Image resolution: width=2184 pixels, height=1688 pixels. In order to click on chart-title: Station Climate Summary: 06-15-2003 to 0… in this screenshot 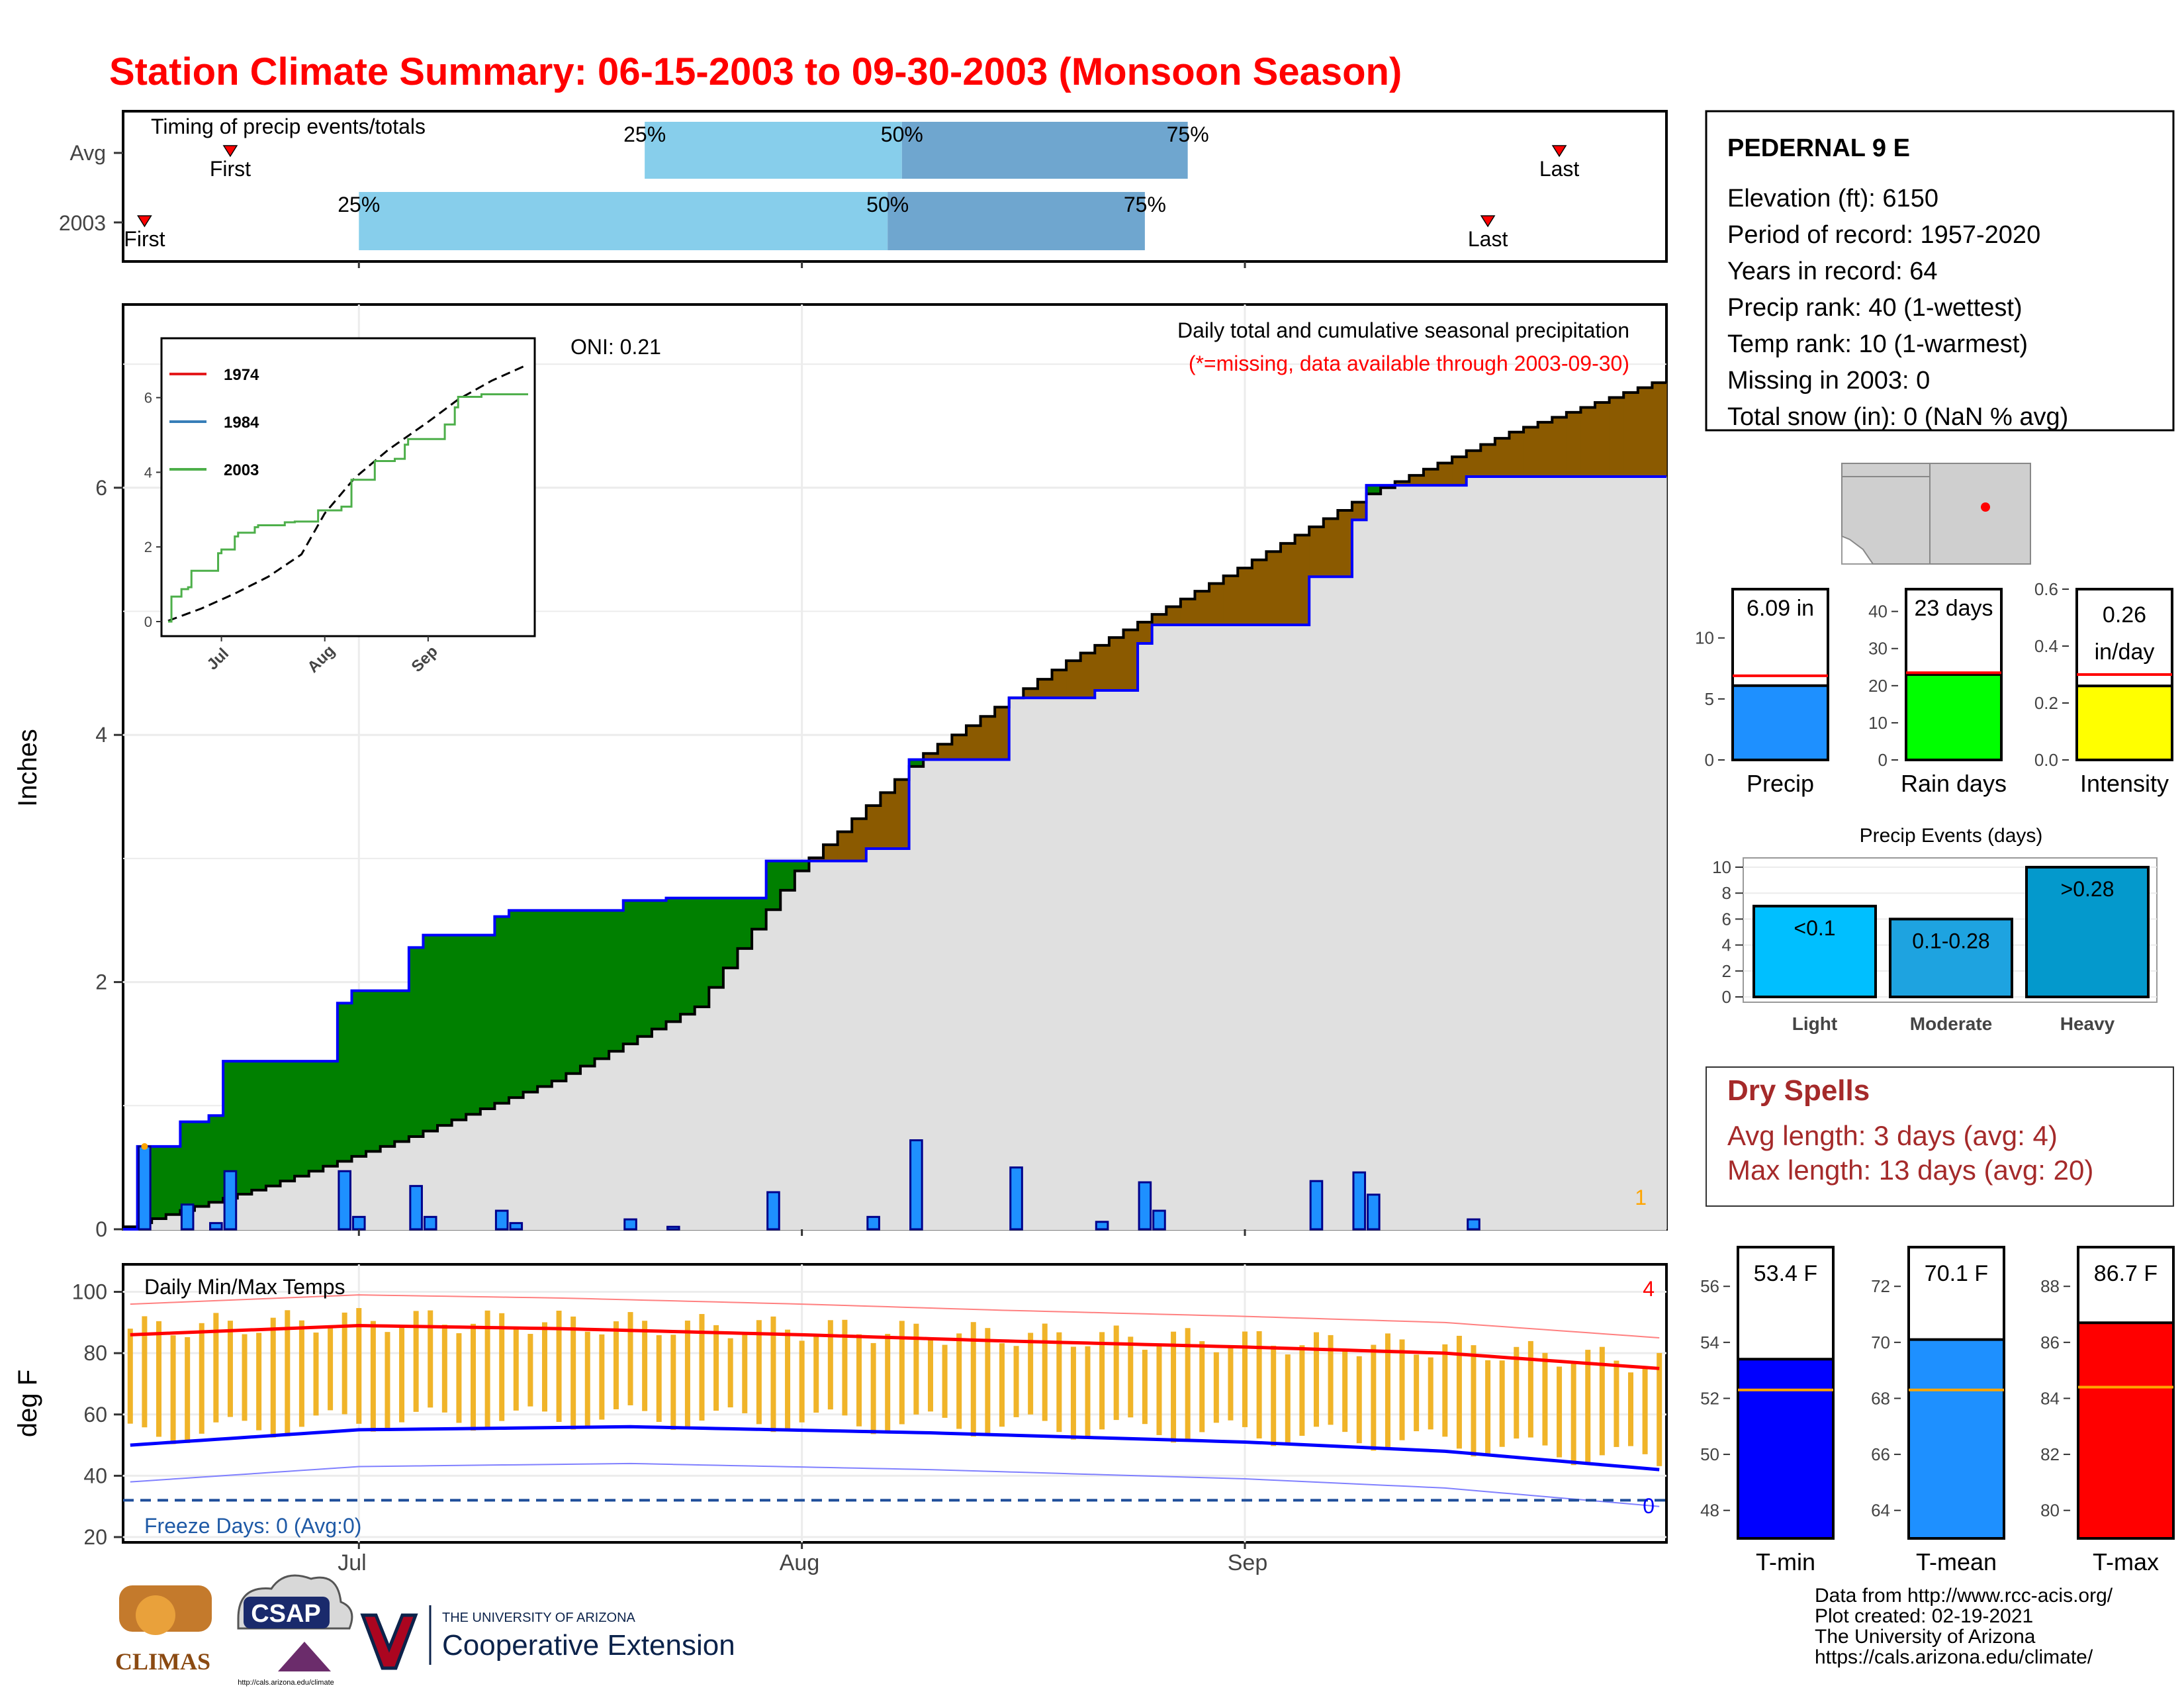, I will do `click(755, 71)`.